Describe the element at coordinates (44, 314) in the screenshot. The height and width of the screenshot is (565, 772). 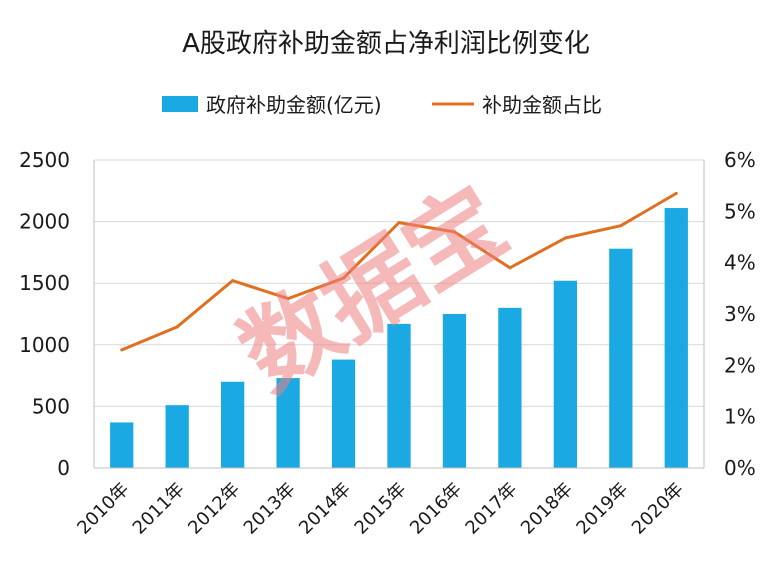
I see `y-axis-left: 0 500 1000 1500 2000 2500` at that location.